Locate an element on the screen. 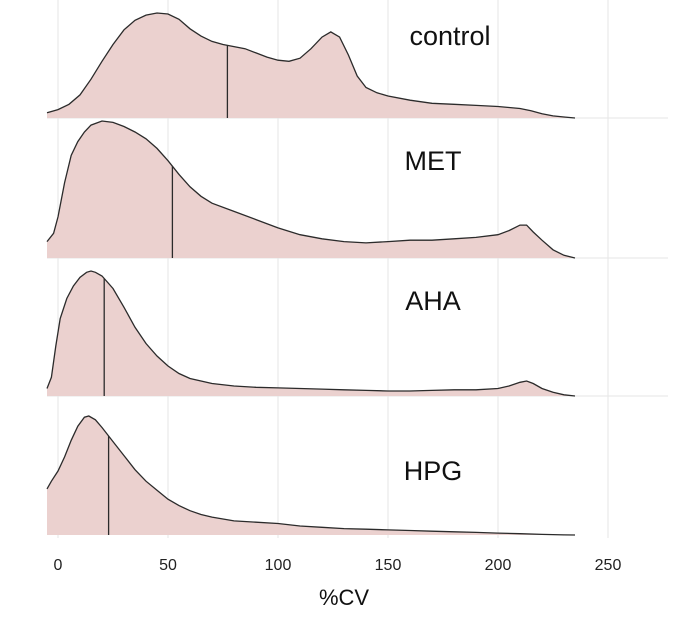 The height and width of the screenshot is (618, 696). series-label: HPG is located at coordinates (433, 471).